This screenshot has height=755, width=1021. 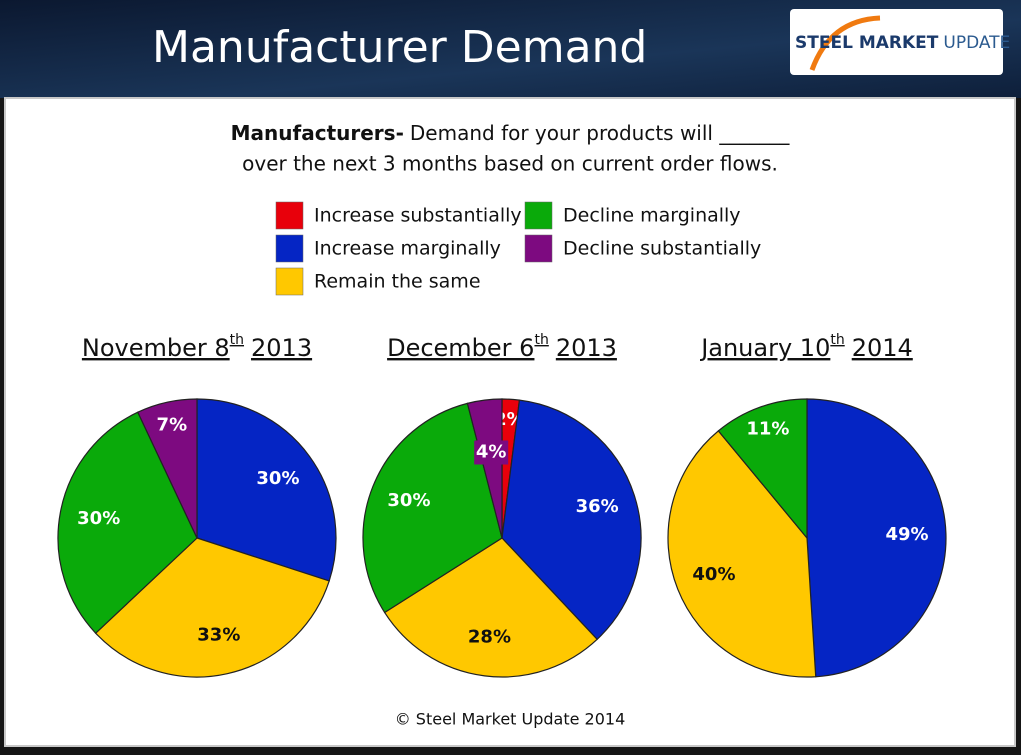 What do you see at coordinates (662, 249) in the screenshot?
I see `legend-label: Decline substantially` at bounding box center [662, 249].